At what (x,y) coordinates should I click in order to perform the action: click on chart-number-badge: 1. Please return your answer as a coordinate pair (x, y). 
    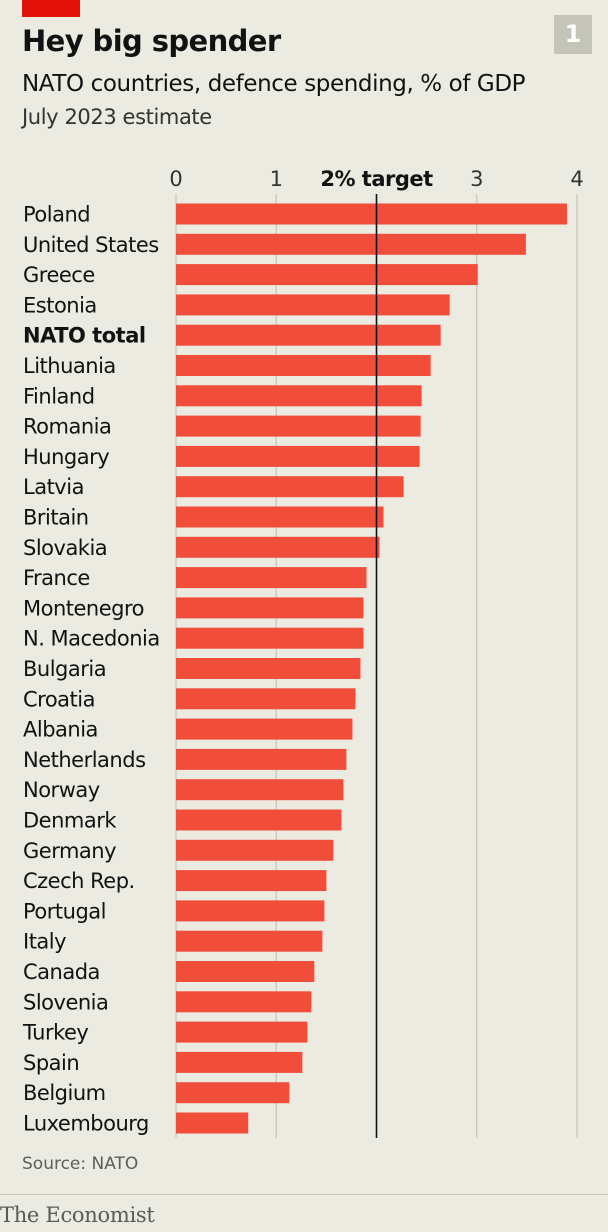
    Looking at the image, I should click on (573, 34).